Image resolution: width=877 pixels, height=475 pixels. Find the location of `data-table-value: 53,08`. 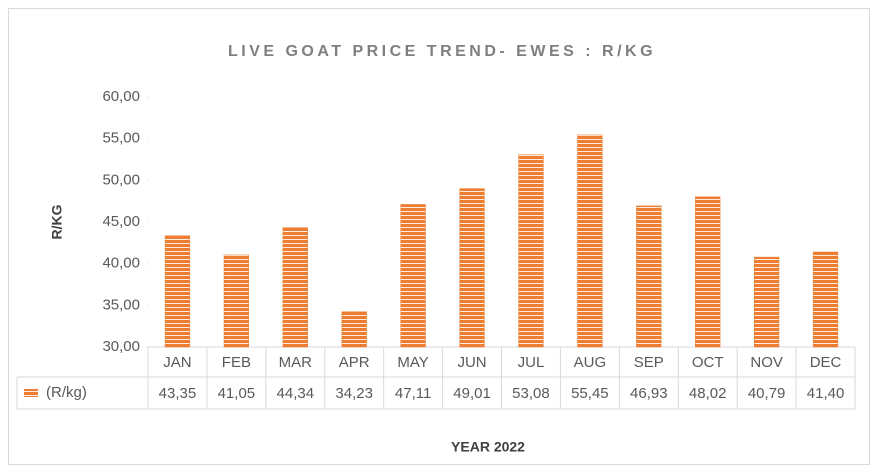

data-table-value: 53,08 is located at coordinates (531, 393).